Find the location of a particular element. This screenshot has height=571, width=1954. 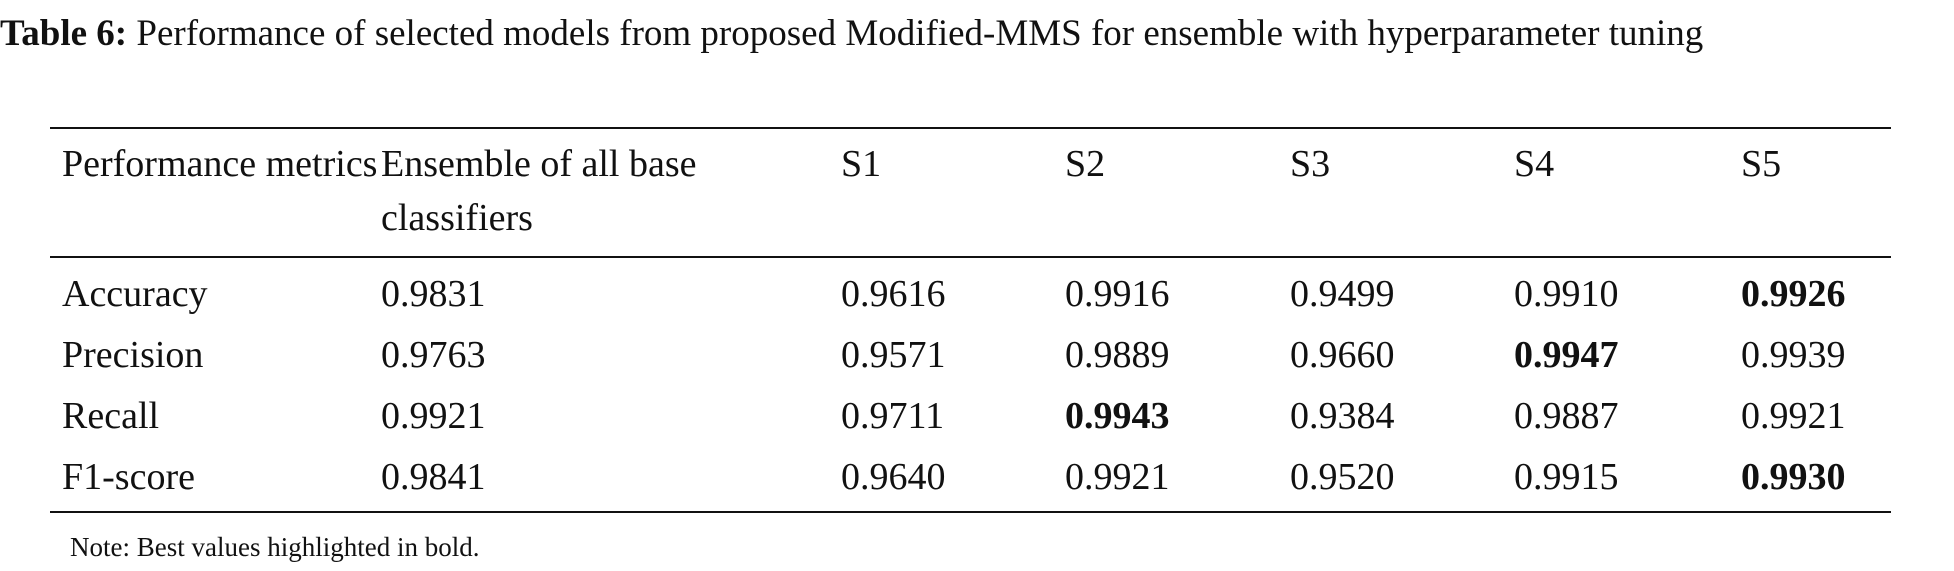

cell: 0.9499 is located at coordinates (1342, 294).